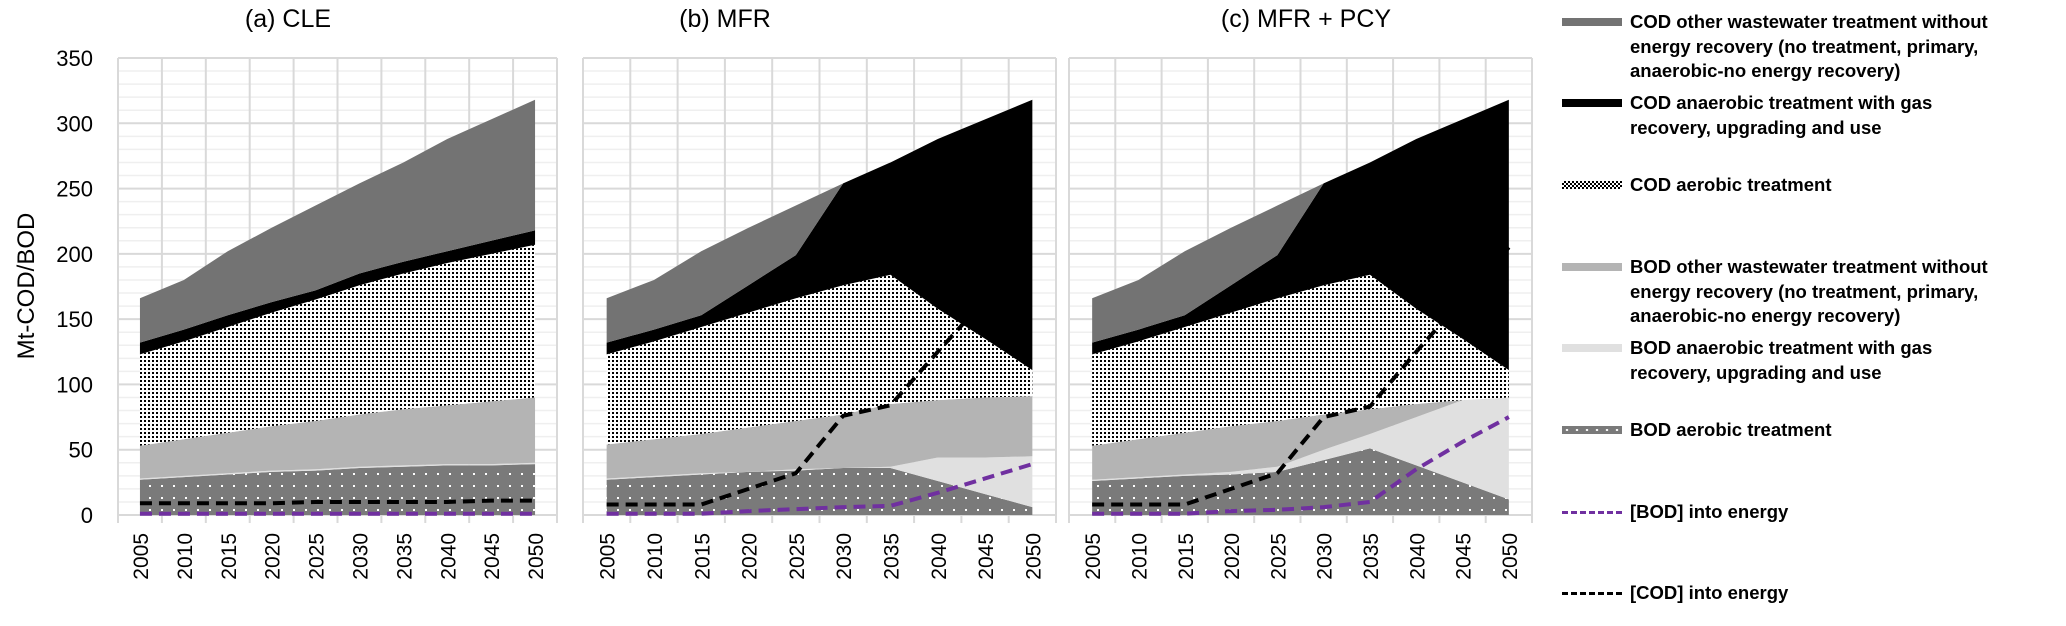  What do you see at coordinates (74, 254) in the screenshot?
I see `y-tick-label: 200` at bounding box center [74, 254].